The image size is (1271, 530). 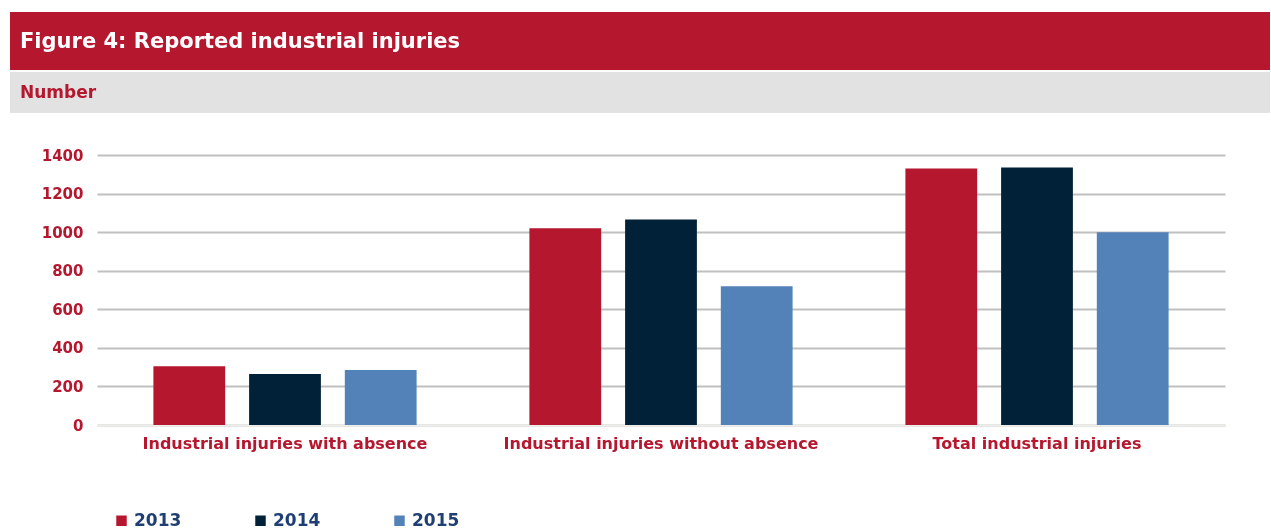 What do you see at coordinates (1037, 443) in the screenshot?
I see `x-tick-label: Total industrial injuries` at bounding box center [1037, 443].